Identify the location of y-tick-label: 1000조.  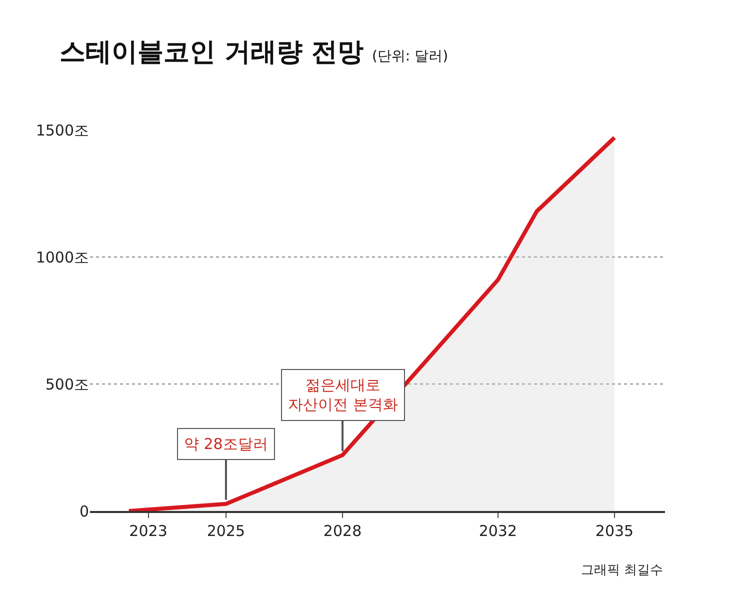
(62, 257).